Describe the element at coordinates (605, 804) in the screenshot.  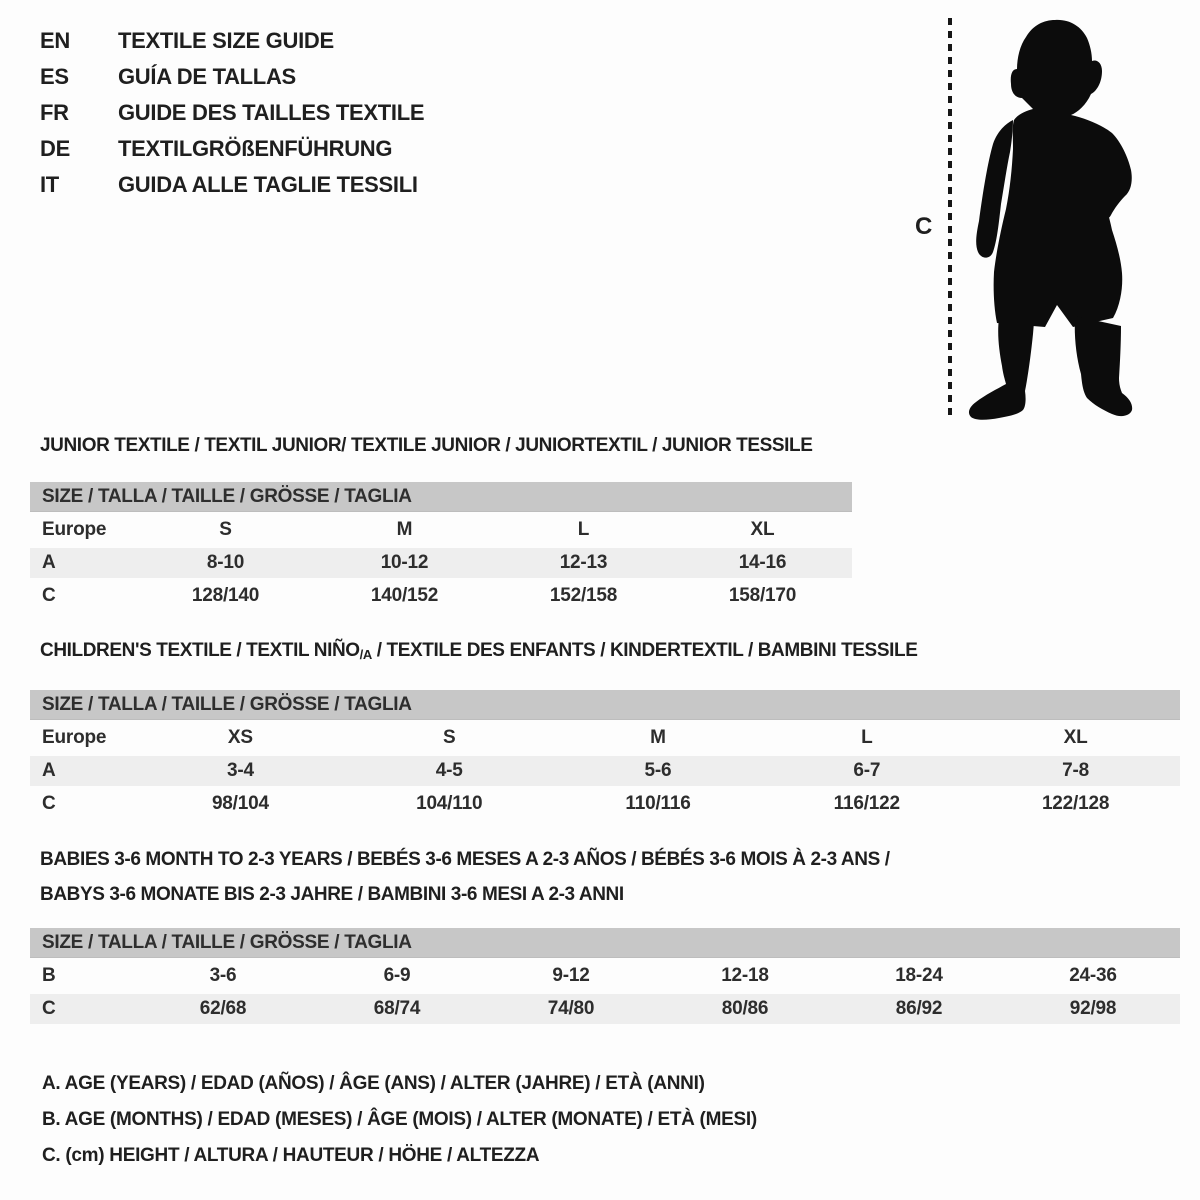
I see `children-row-height: C 98/104 104/110 110/116 116/122 122/128` at that location.